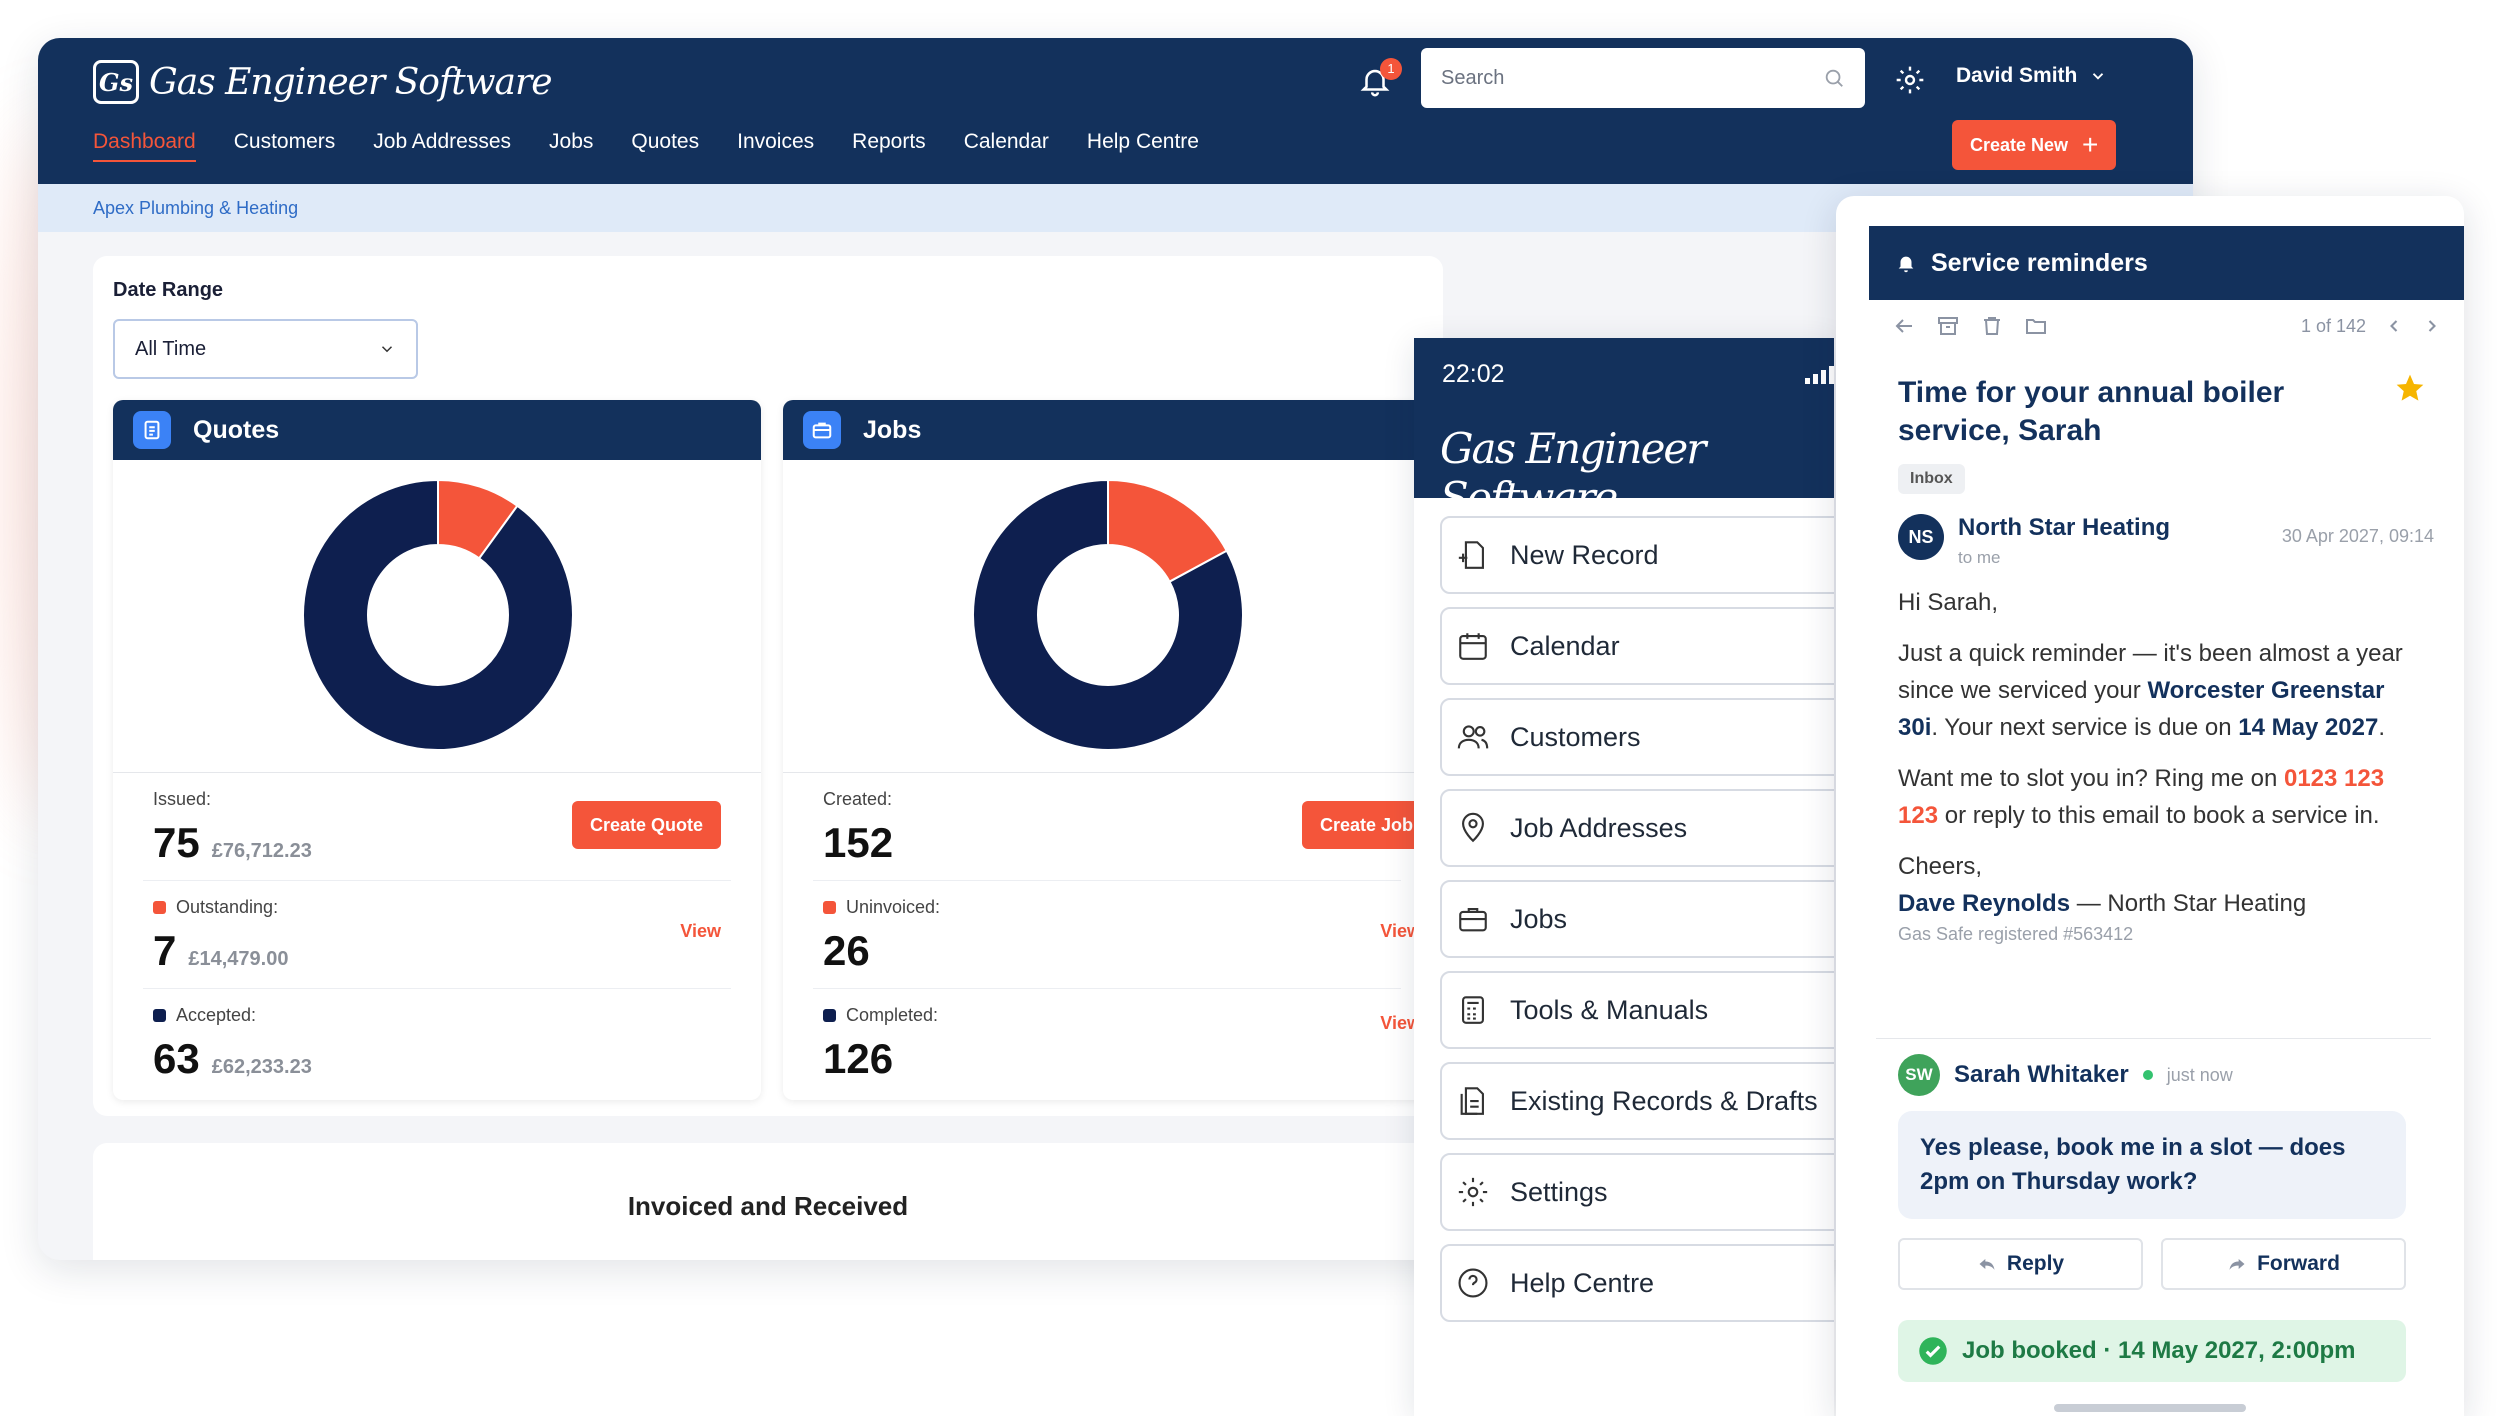 The image size is (2500, 1416). Describe the element at coordinates (1637, 1283) in the screenshot. I see `mobile-menu-help-centre: Help Centre` at that location.